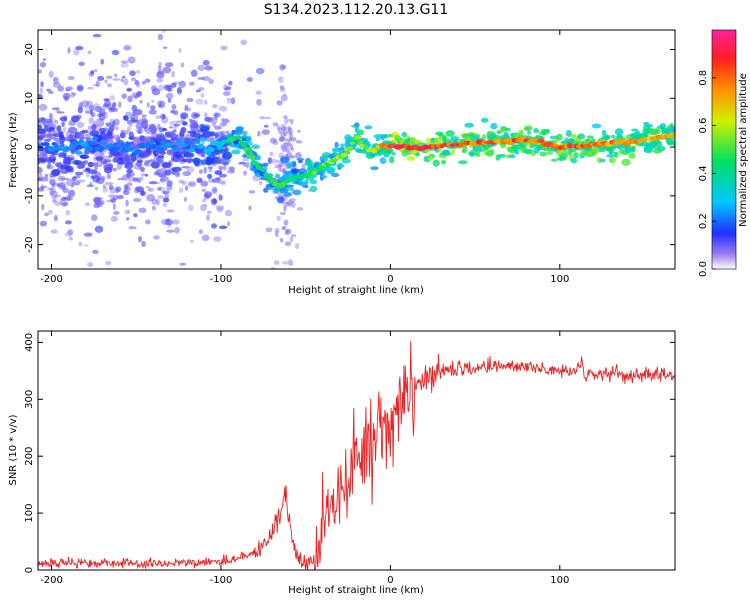 This screenshot has height=600, width=750. I want to click on spectrogram-ylabel: Frequency (Hz), so click(13, 150).